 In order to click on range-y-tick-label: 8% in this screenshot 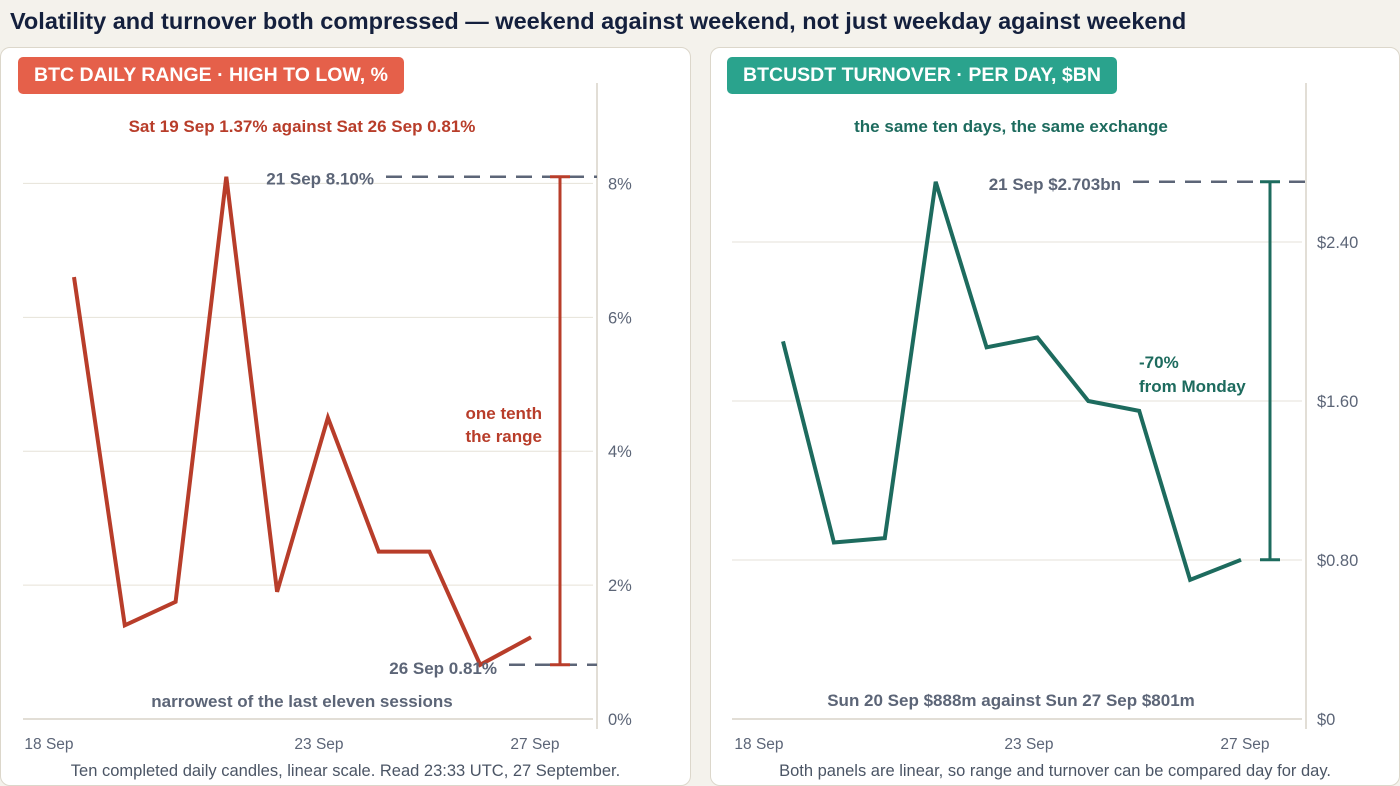, I will do `click(620, 184)`.